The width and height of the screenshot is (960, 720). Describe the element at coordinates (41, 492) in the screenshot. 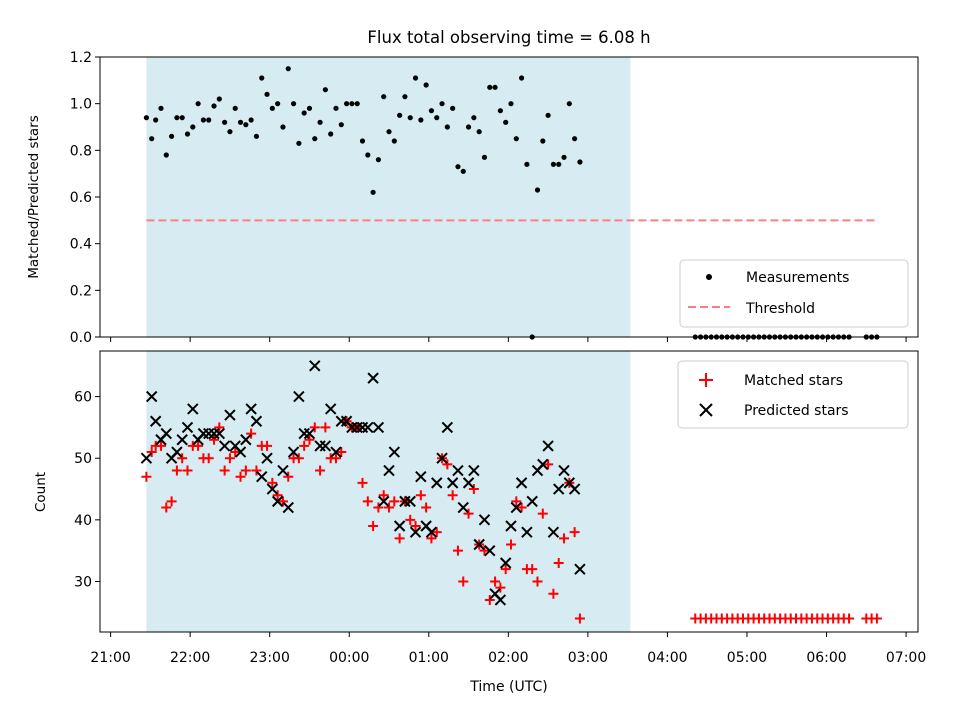

I see `bottom-y-axis-label: Count` at that location.